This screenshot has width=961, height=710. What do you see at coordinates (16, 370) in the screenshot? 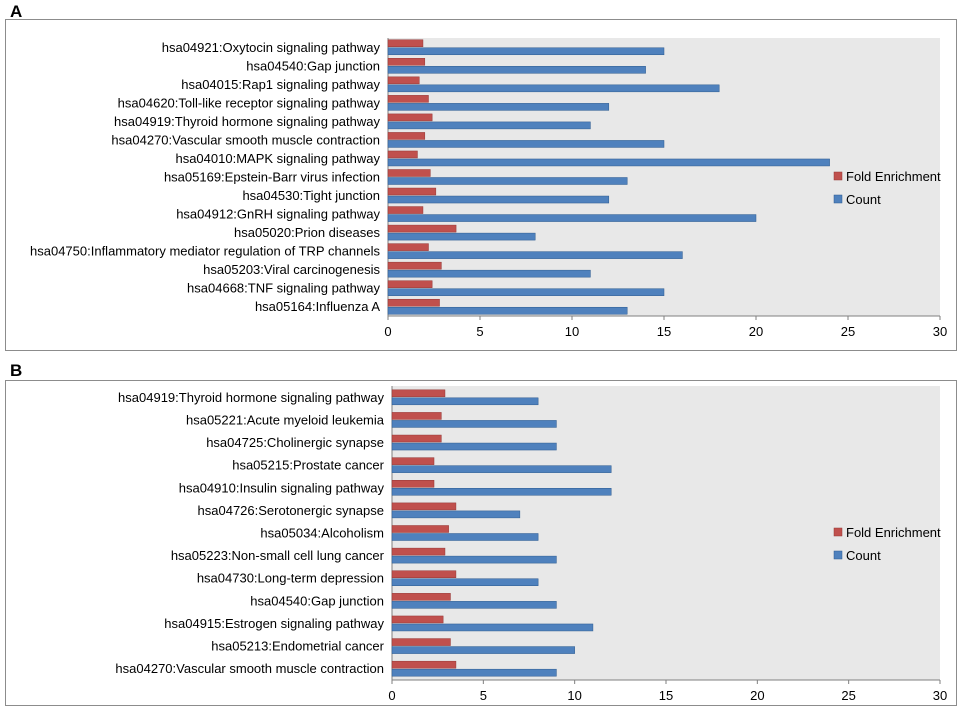
I see `panel-label-b: B` at bounding box center [16, 370].